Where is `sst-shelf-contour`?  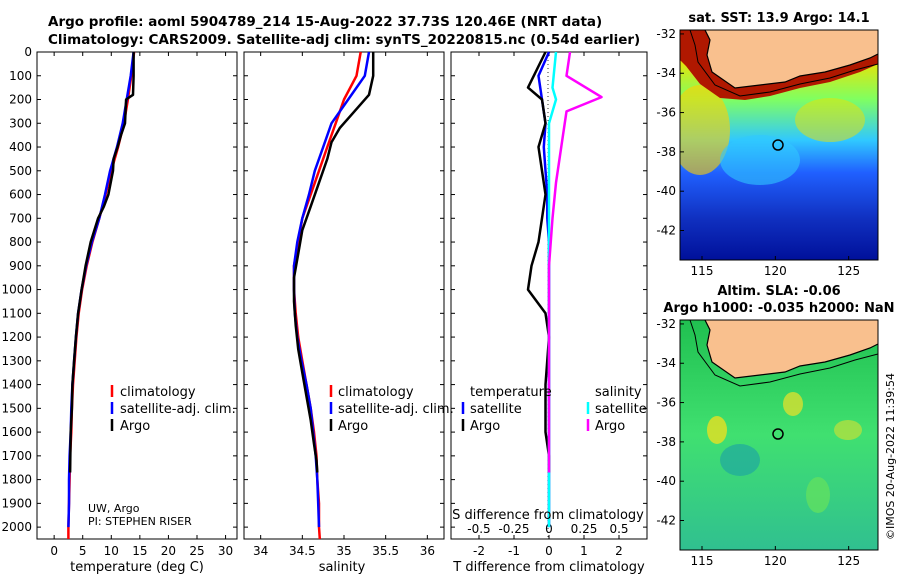 sst-shelf-contour is located at coordinates (783, 63).